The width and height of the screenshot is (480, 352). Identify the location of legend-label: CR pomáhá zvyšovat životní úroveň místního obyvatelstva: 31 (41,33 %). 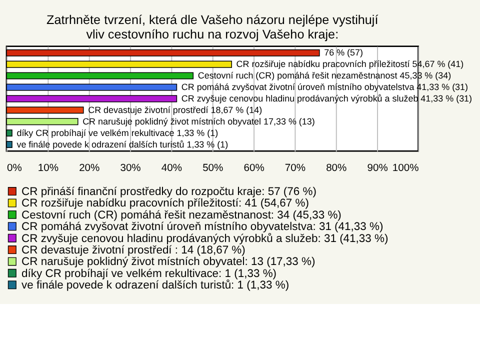
(203, 227).